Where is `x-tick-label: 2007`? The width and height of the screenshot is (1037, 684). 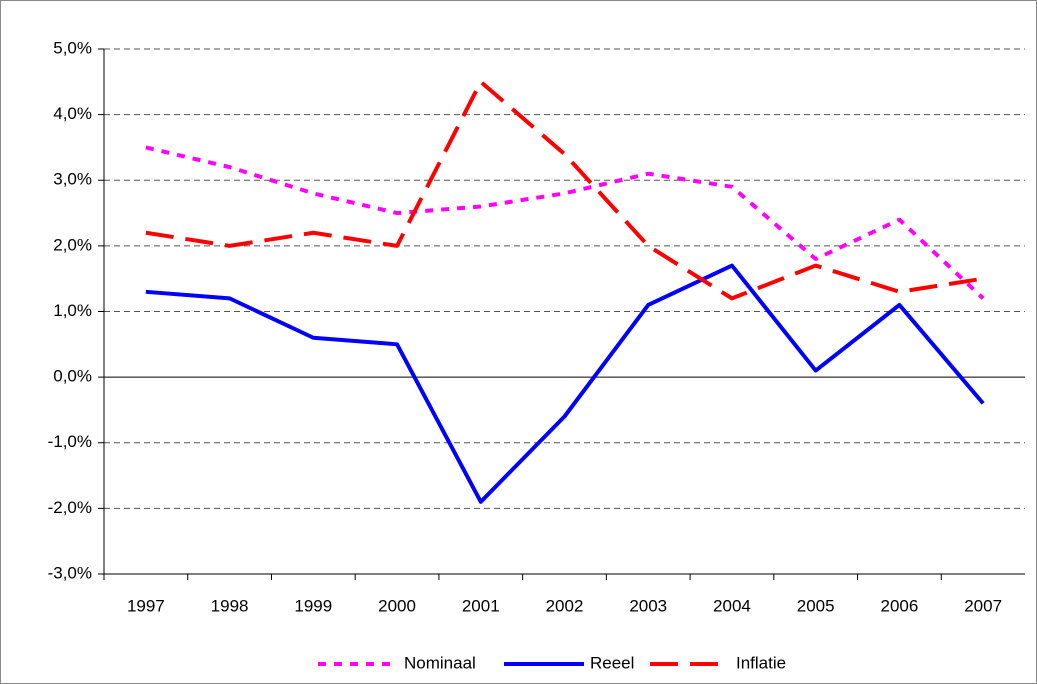
x-tick-label: 2007 is located at coordinates (983, 605).